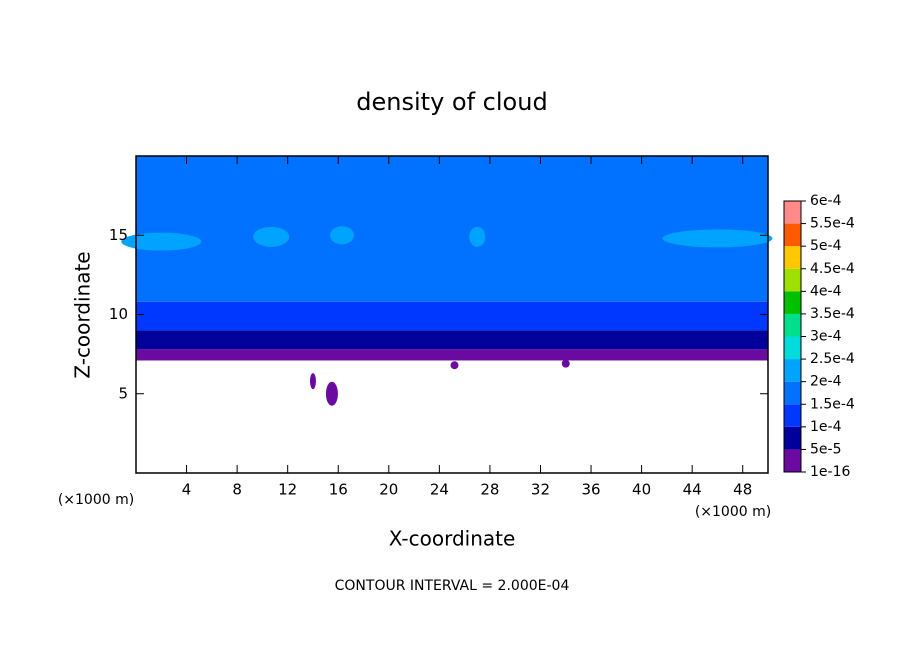  What do you see at coordinates (489, 490) in the screenshot?
I see `x-tick-label: 28` at bounding box center [489, 490].